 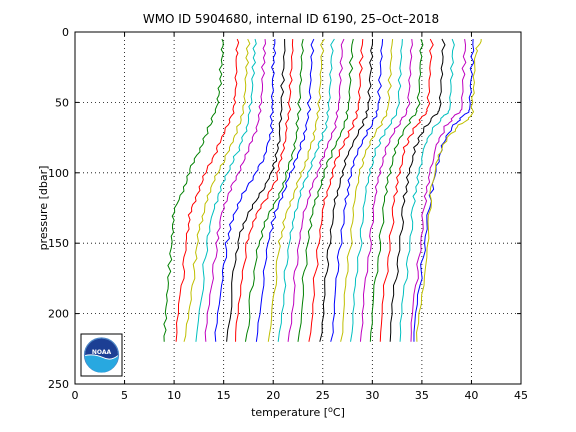 What do you see at coordinates (224, 395) in the screenshot?
I see `x-tick-label: 15` at bounding box center [224, 395].